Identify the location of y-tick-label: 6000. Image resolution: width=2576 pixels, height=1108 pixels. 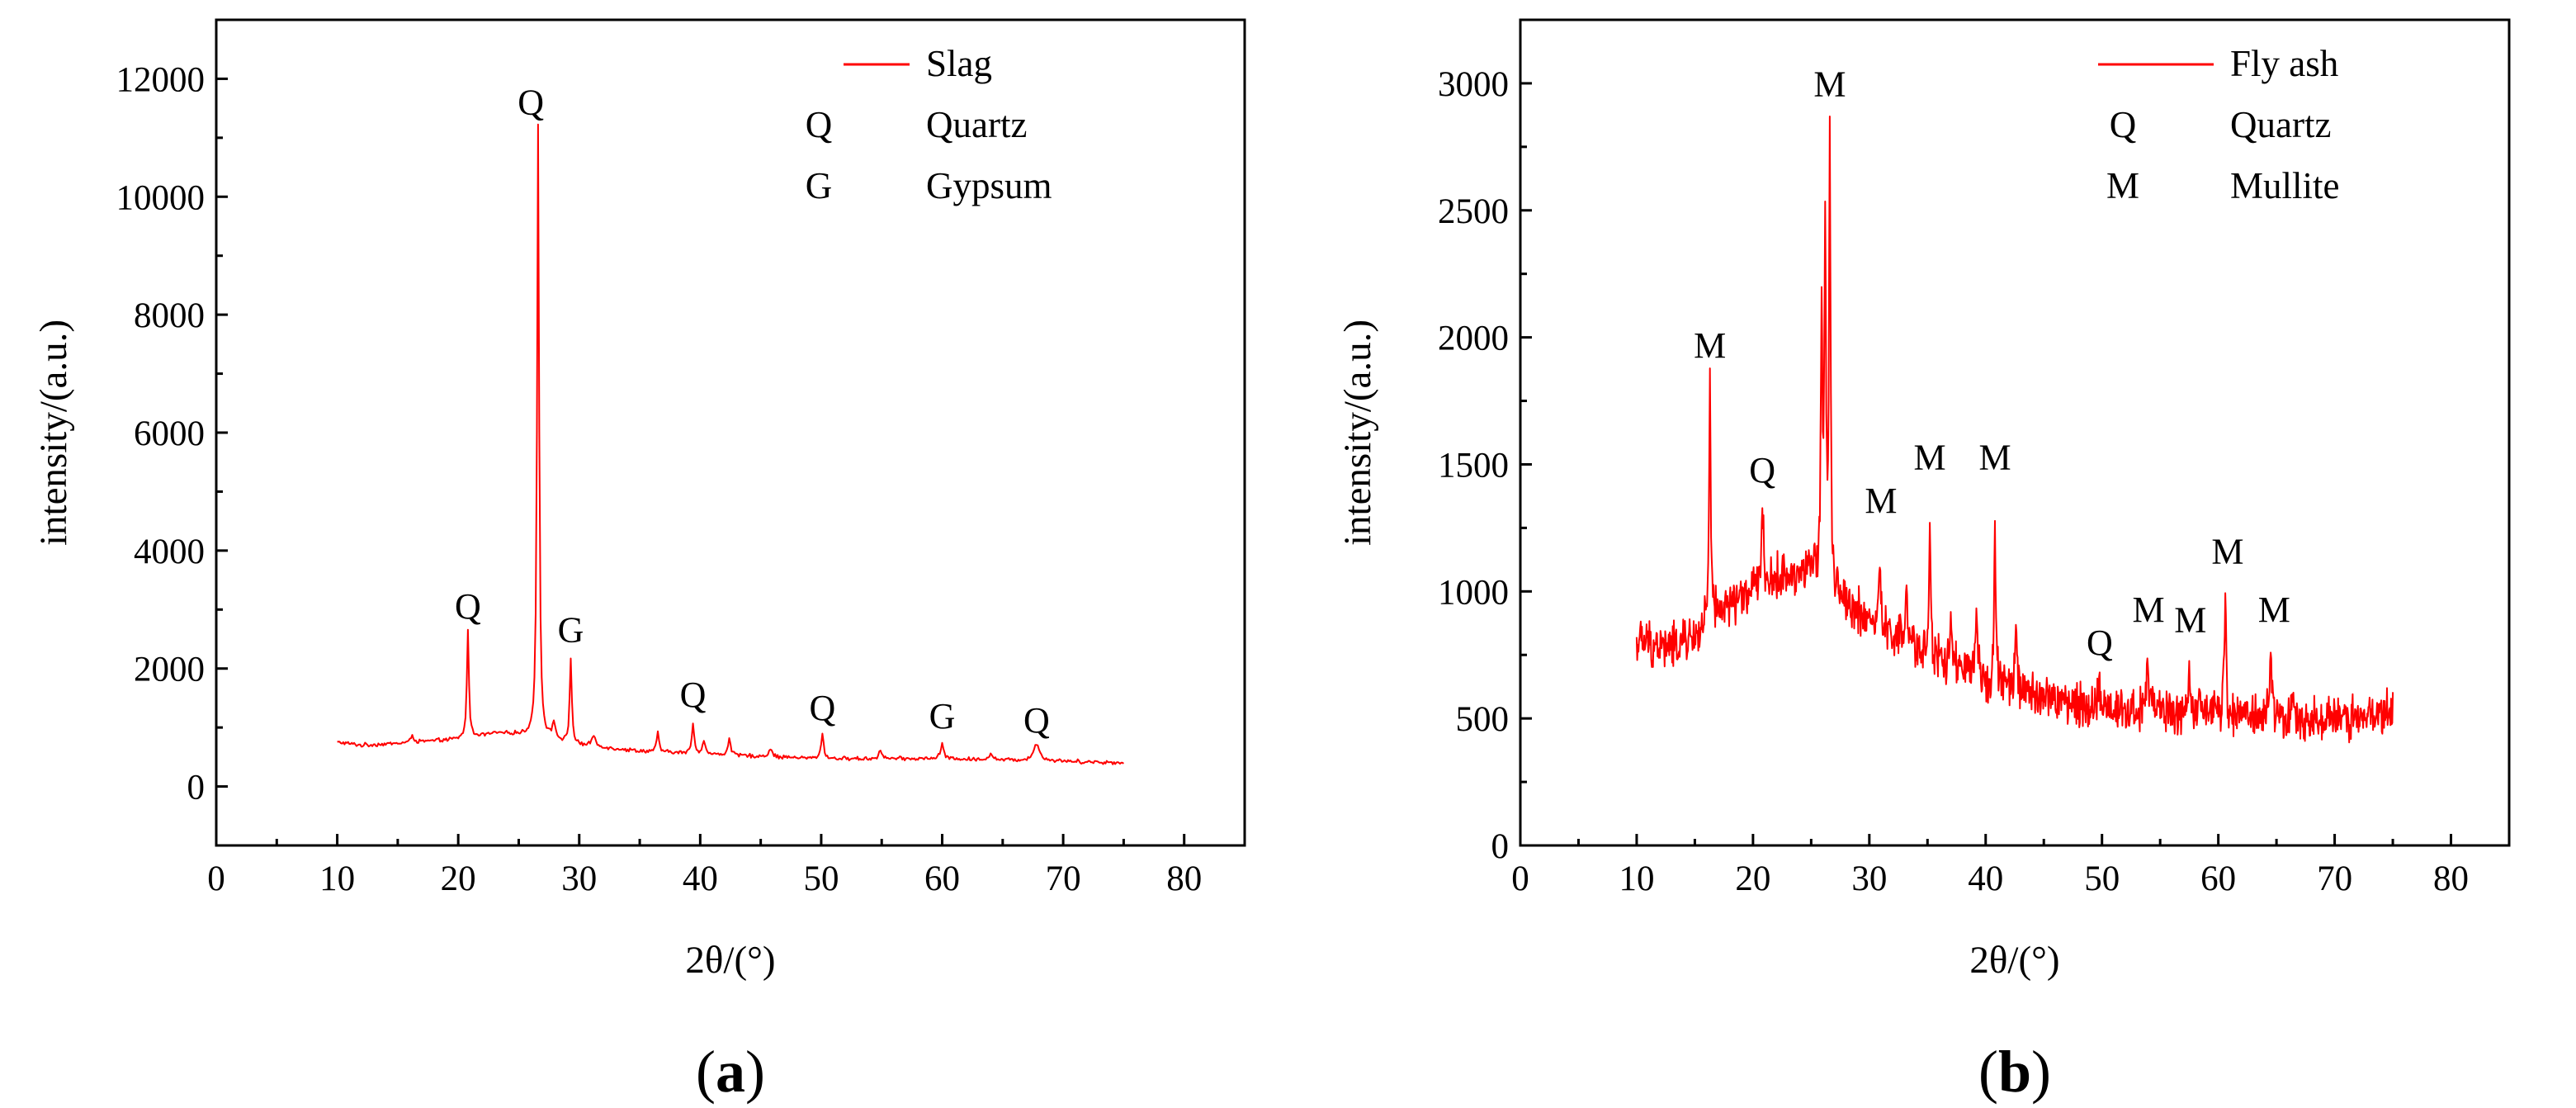
(169, 433).